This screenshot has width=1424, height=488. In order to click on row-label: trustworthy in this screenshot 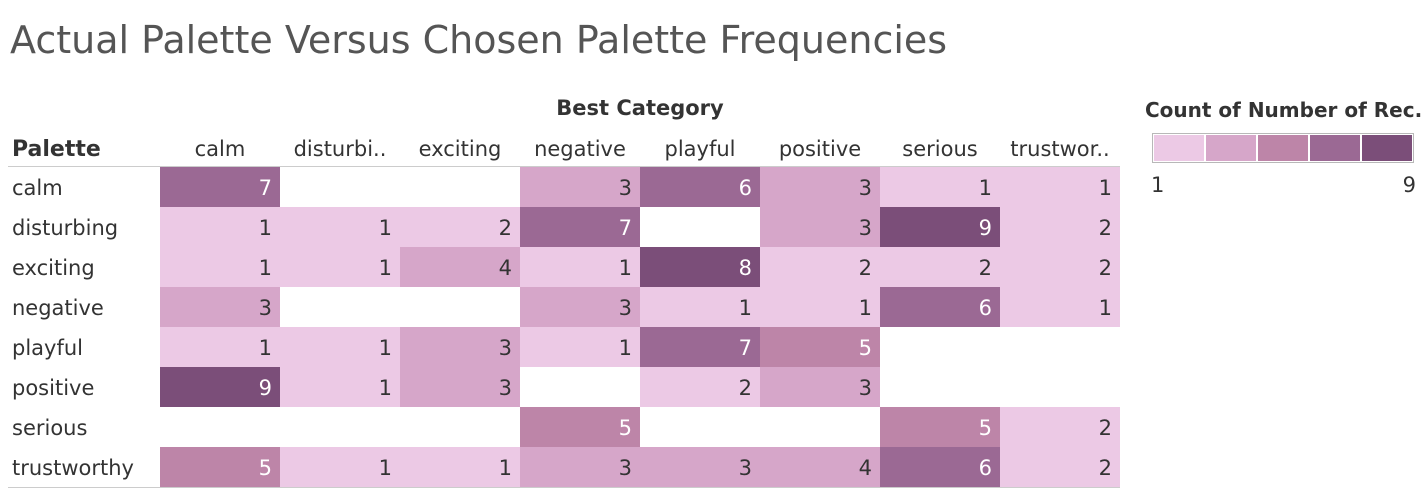, I will do `click(73, 468)`.